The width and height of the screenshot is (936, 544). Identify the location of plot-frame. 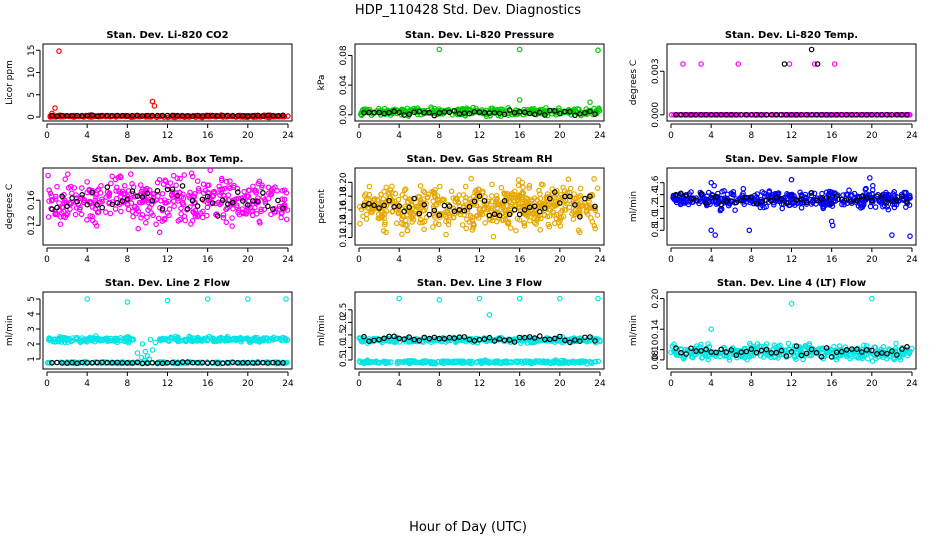
(479, 82).